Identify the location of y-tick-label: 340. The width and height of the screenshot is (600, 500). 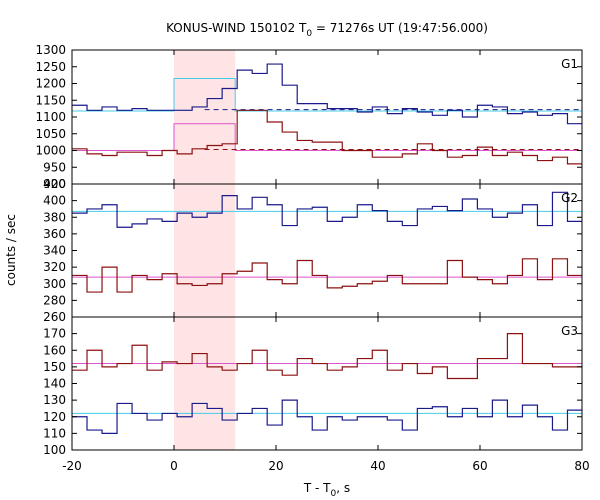
(54, 251).